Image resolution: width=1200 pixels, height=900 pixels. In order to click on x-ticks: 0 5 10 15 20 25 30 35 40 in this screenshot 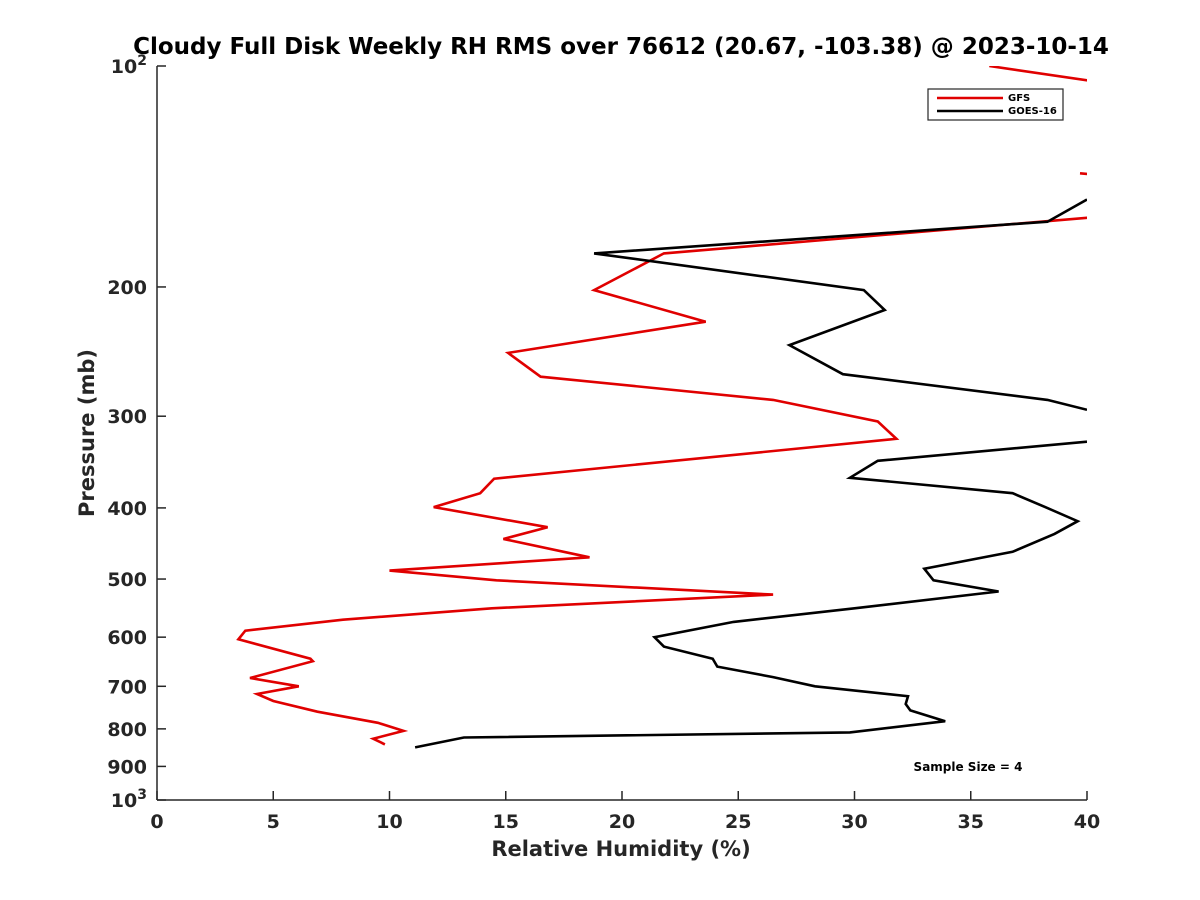, I will do `click(625, 812)`.